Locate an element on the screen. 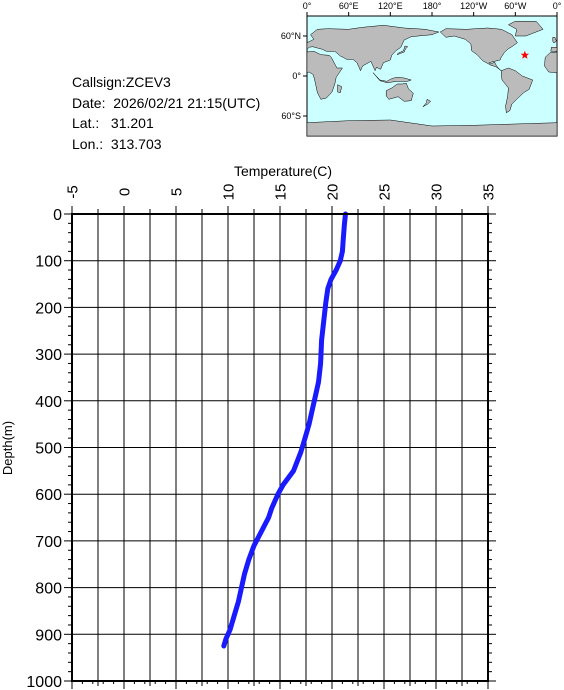 This screenshot has width=564, height=690. y-tick-label: 700 is located at coordinates (48, 542).